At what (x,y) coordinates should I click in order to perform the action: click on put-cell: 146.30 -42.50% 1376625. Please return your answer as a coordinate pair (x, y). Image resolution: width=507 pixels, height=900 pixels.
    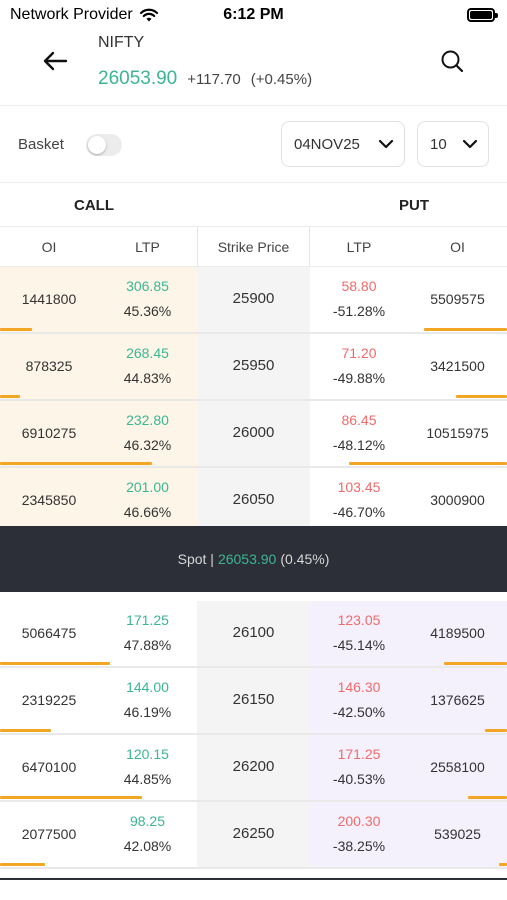
    Looking at the image, I should click on (408, 701).